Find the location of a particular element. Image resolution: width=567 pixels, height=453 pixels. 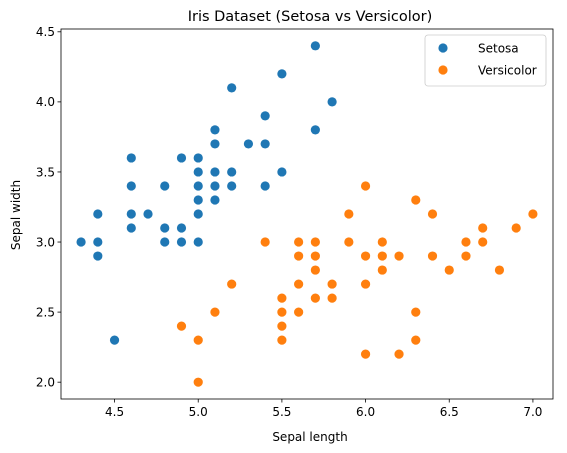

y-tick-label: 2.5 is located at coordinates (45, 312).